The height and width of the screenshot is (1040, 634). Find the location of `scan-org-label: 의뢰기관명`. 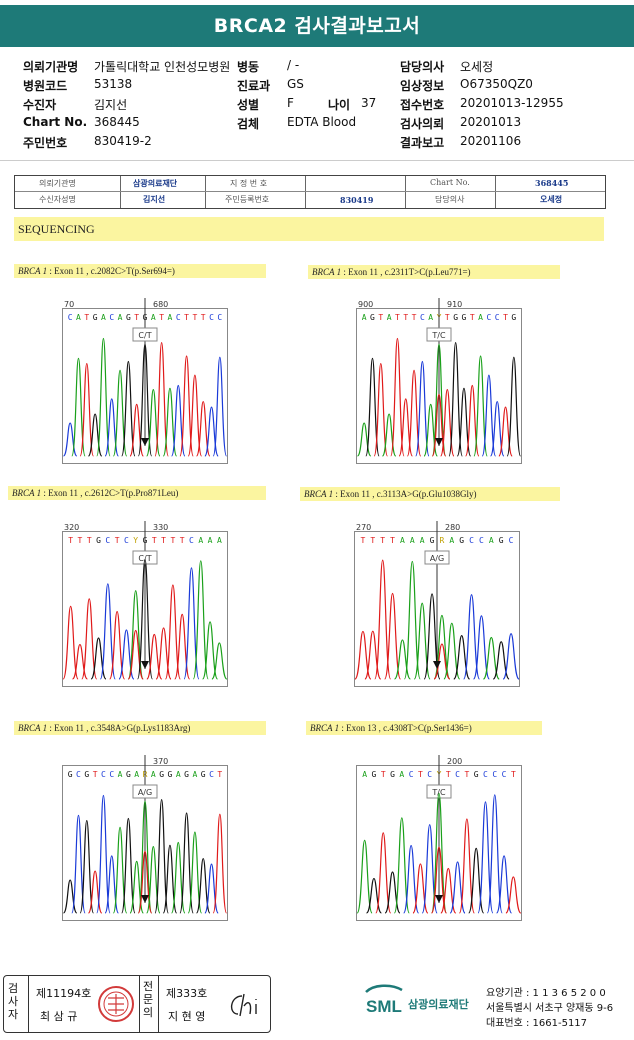

scan-org-label: 의뢰기관명 is located at coordinates (57, 183).